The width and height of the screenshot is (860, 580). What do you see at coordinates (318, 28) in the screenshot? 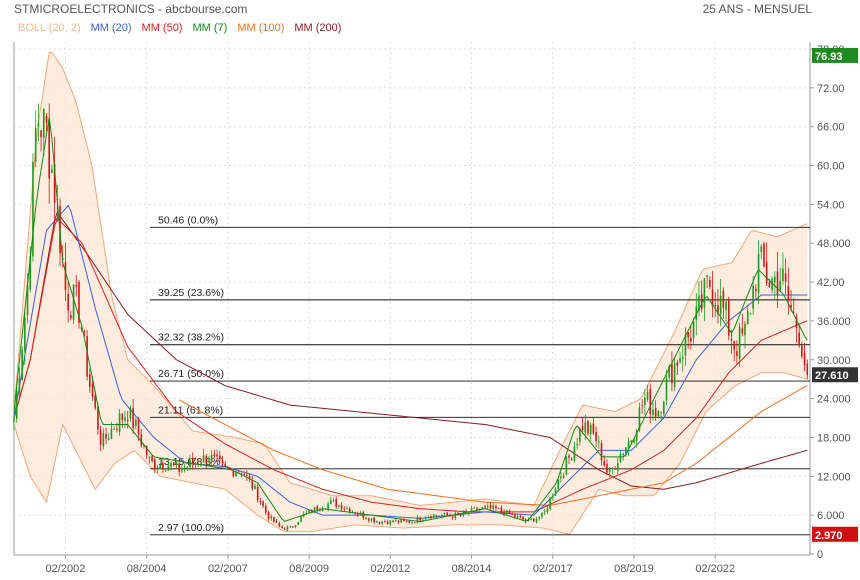
I see `legend-item: MM (200)` at bounding box center [318, 28].